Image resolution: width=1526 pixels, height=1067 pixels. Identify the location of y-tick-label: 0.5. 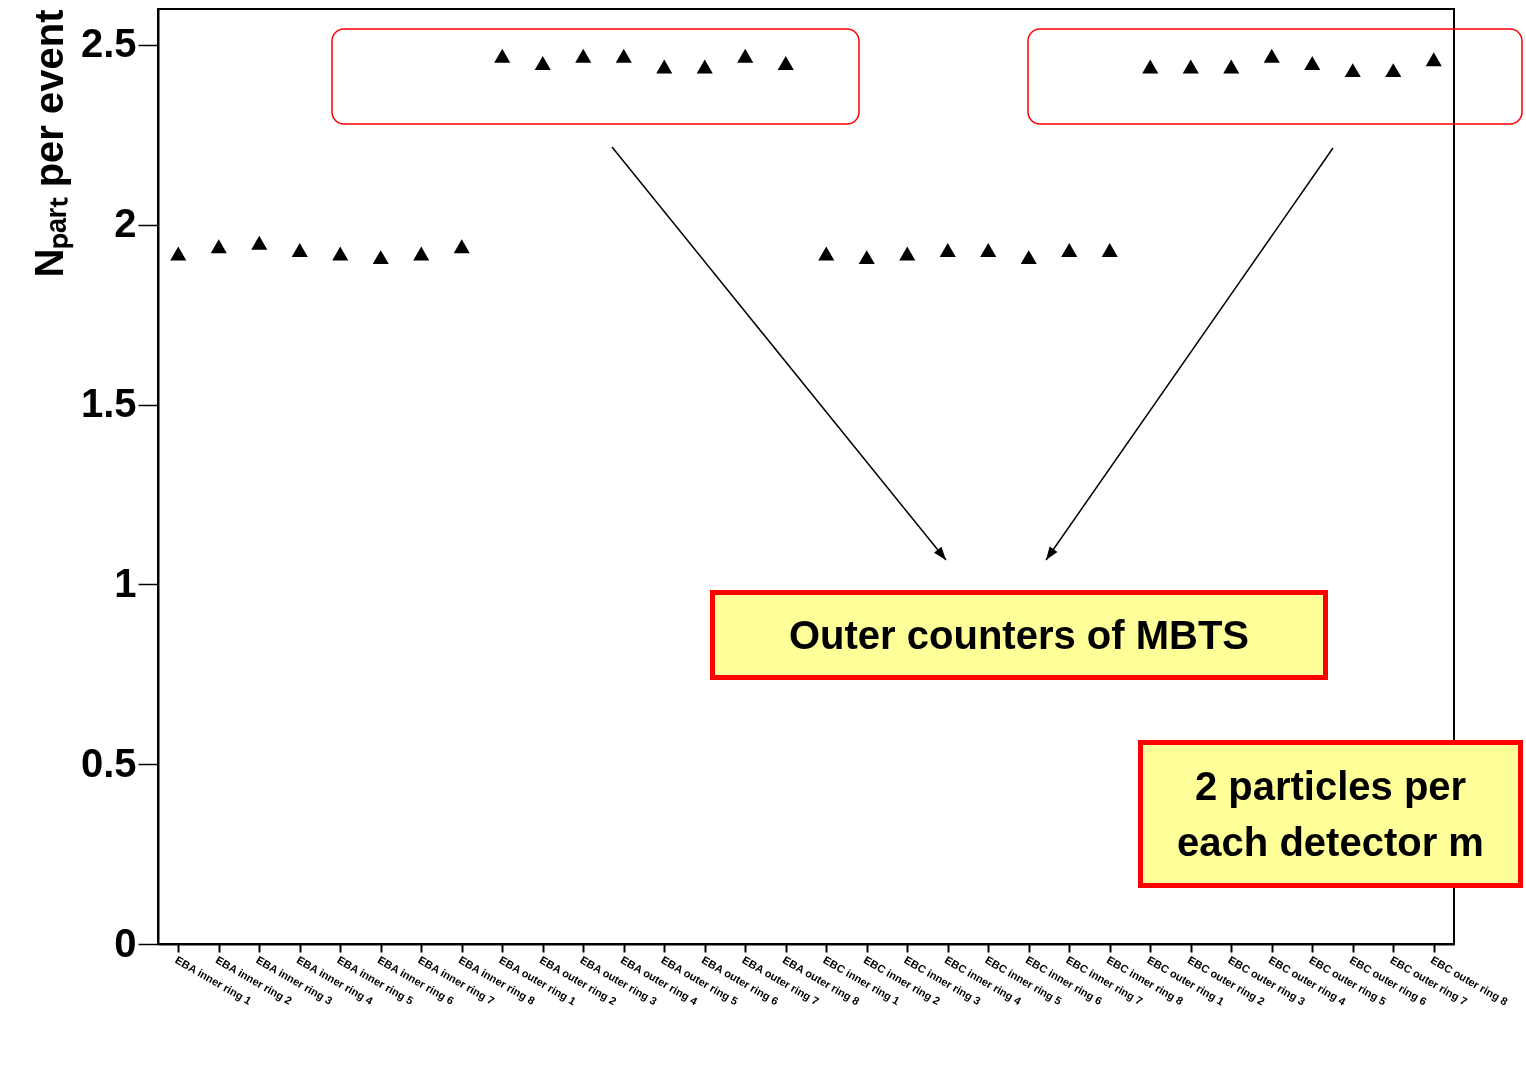
(108, 762).